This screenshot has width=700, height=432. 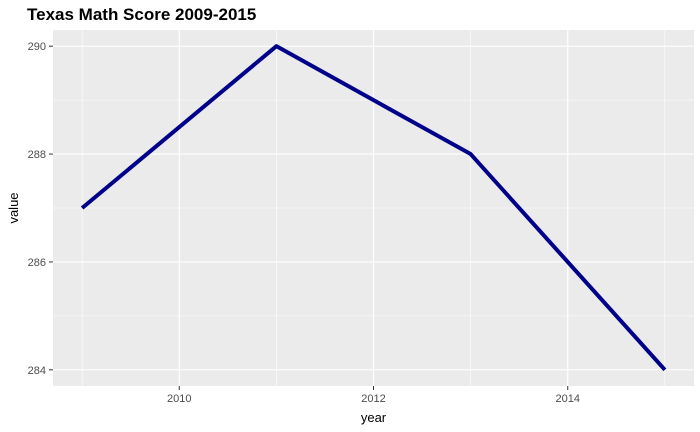 What do you see at coordinates (179, 399) in the screenshot?
I see `x-tick-label: 2010` at bounding box center [179, 399].